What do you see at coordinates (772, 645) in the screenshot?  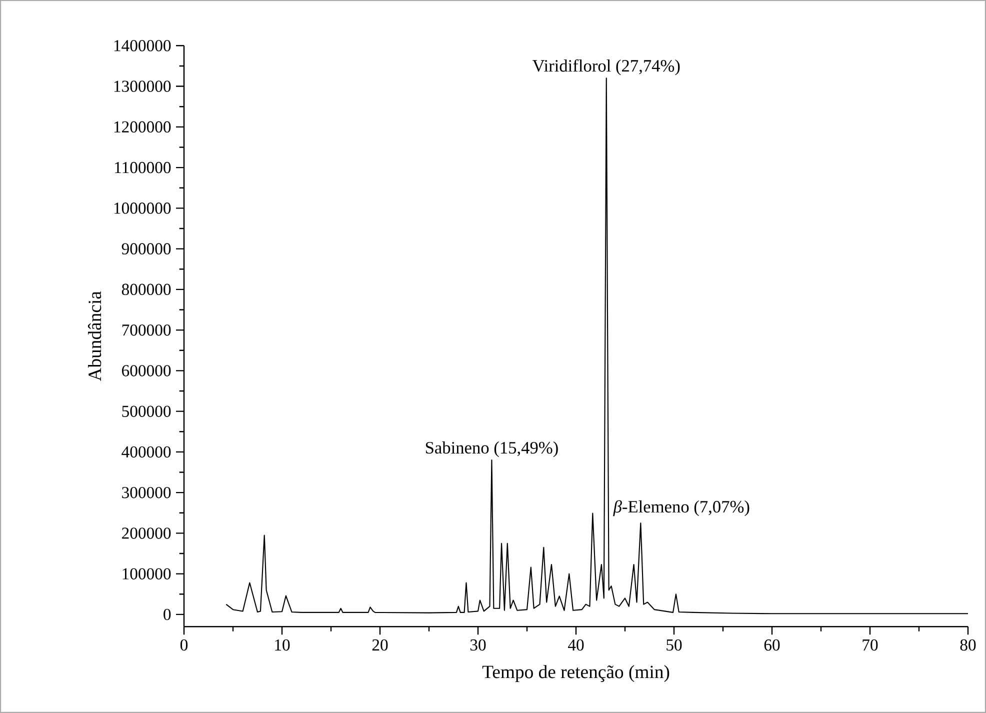 I see `x-tick-label: 60` at bounding box center [772, 645].